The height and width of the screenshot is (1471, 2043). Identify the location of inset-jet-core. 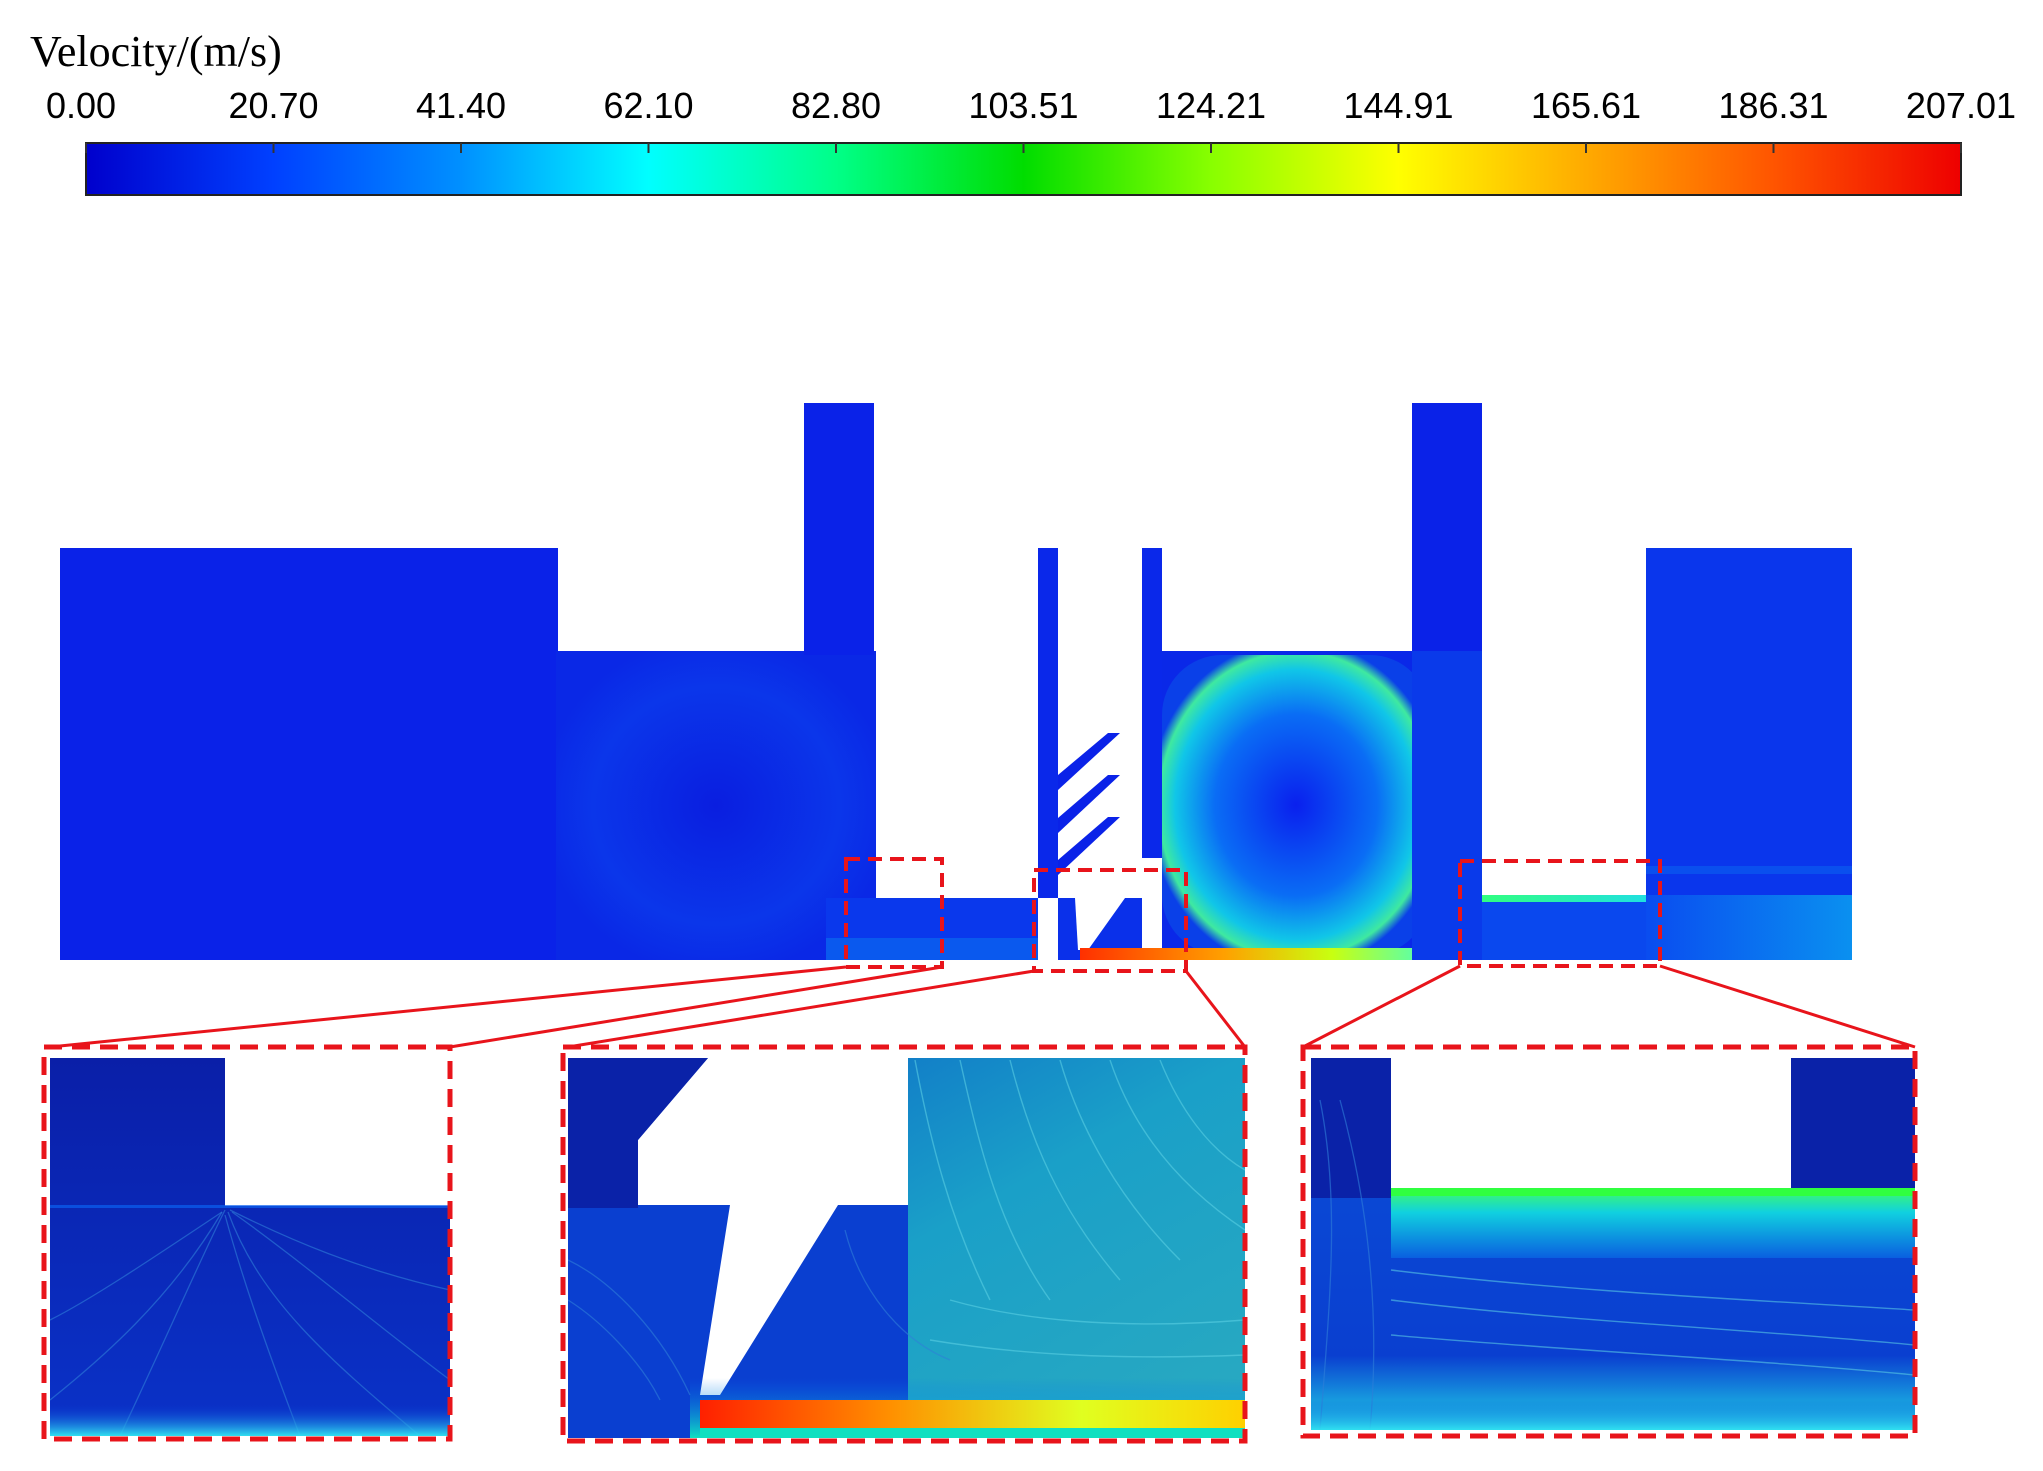
(972, 1414).